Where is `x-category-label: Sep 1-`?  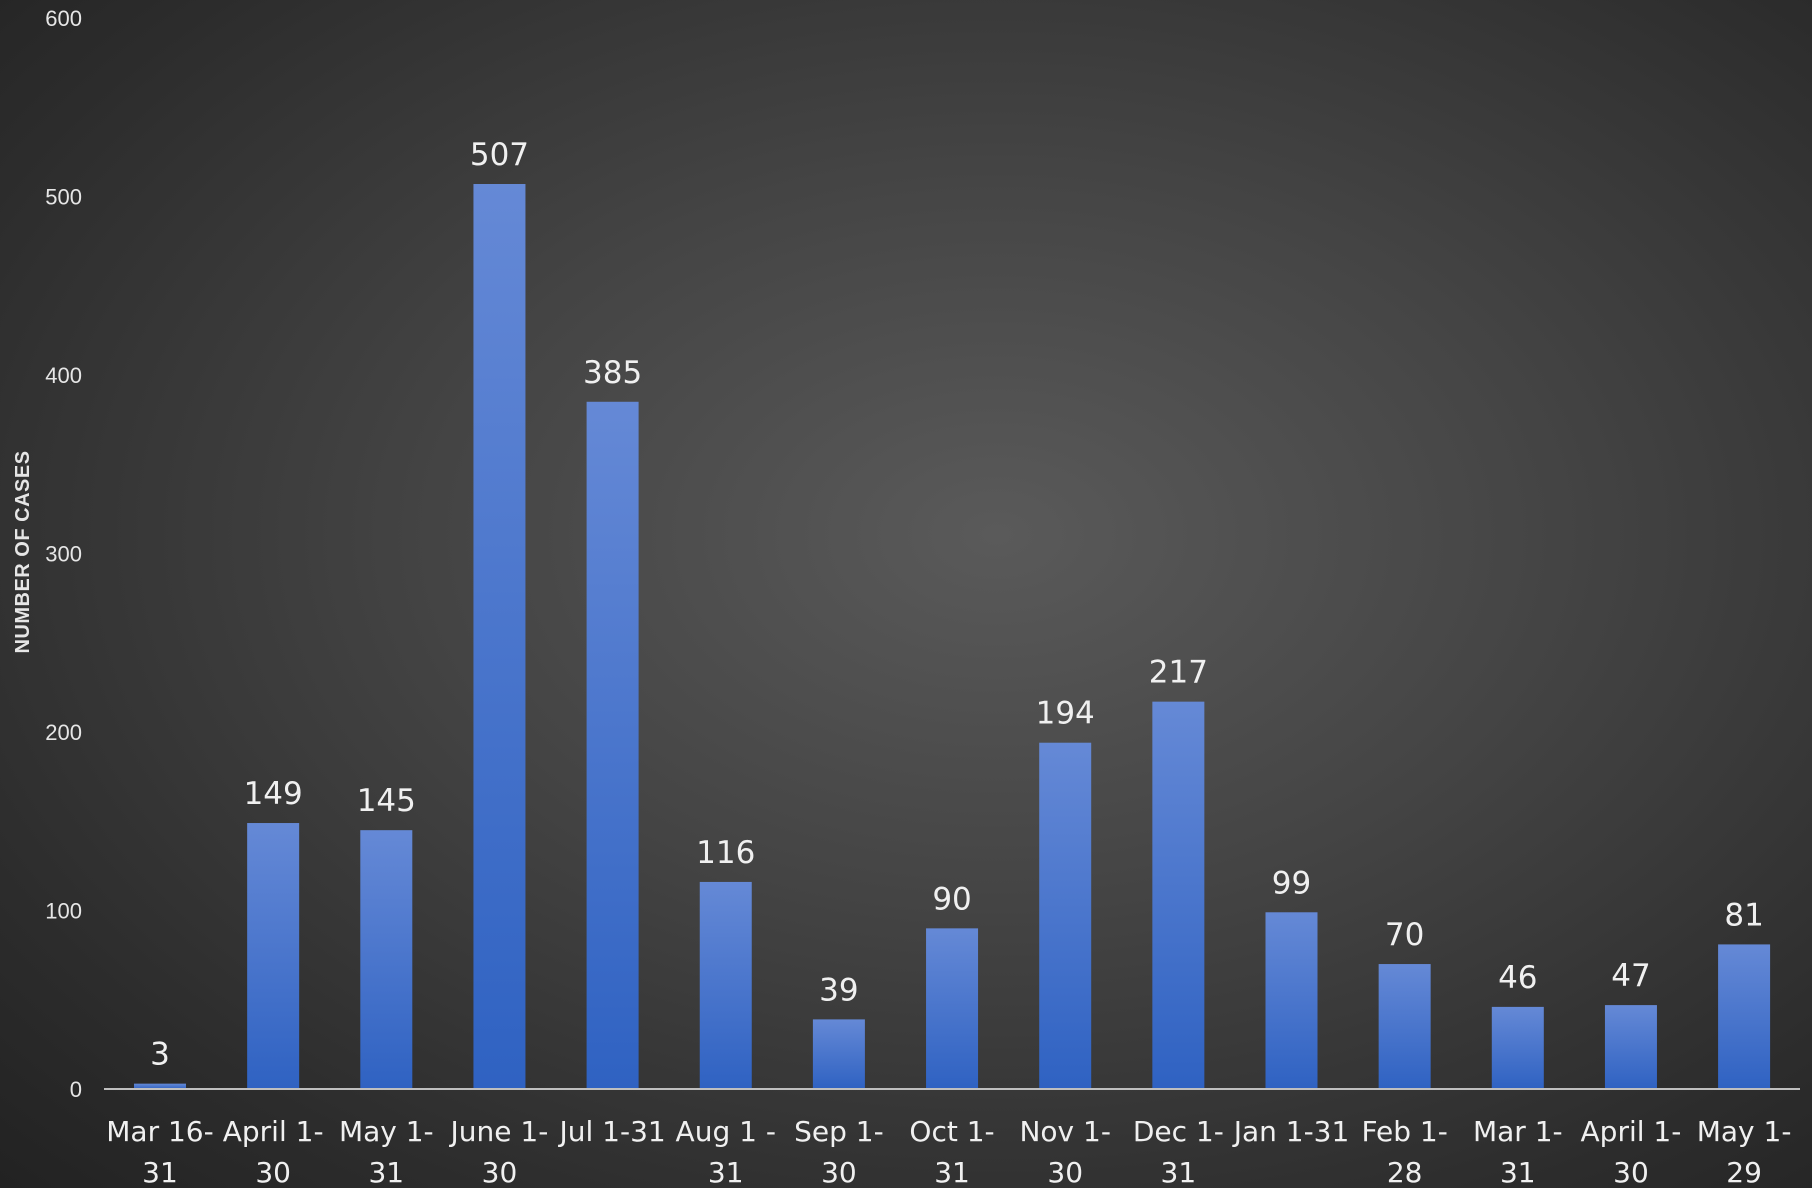
x-category-label: Sep 1- is located at coordinates (839, 1131).